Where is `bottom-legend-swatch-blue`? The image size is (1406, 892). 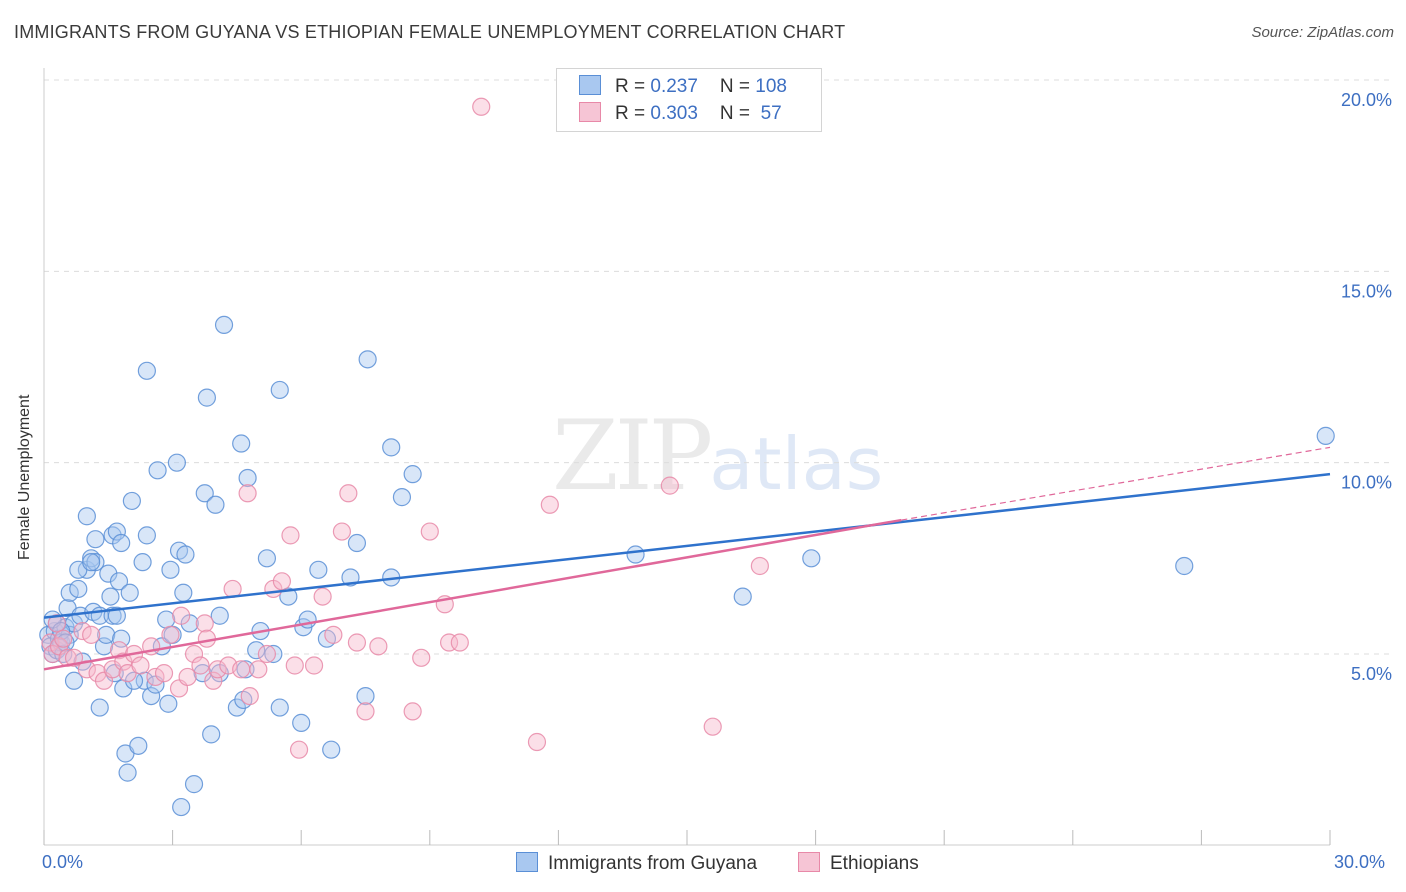
bottom-legend-swatch-blue is located at coordinates (527, 862).